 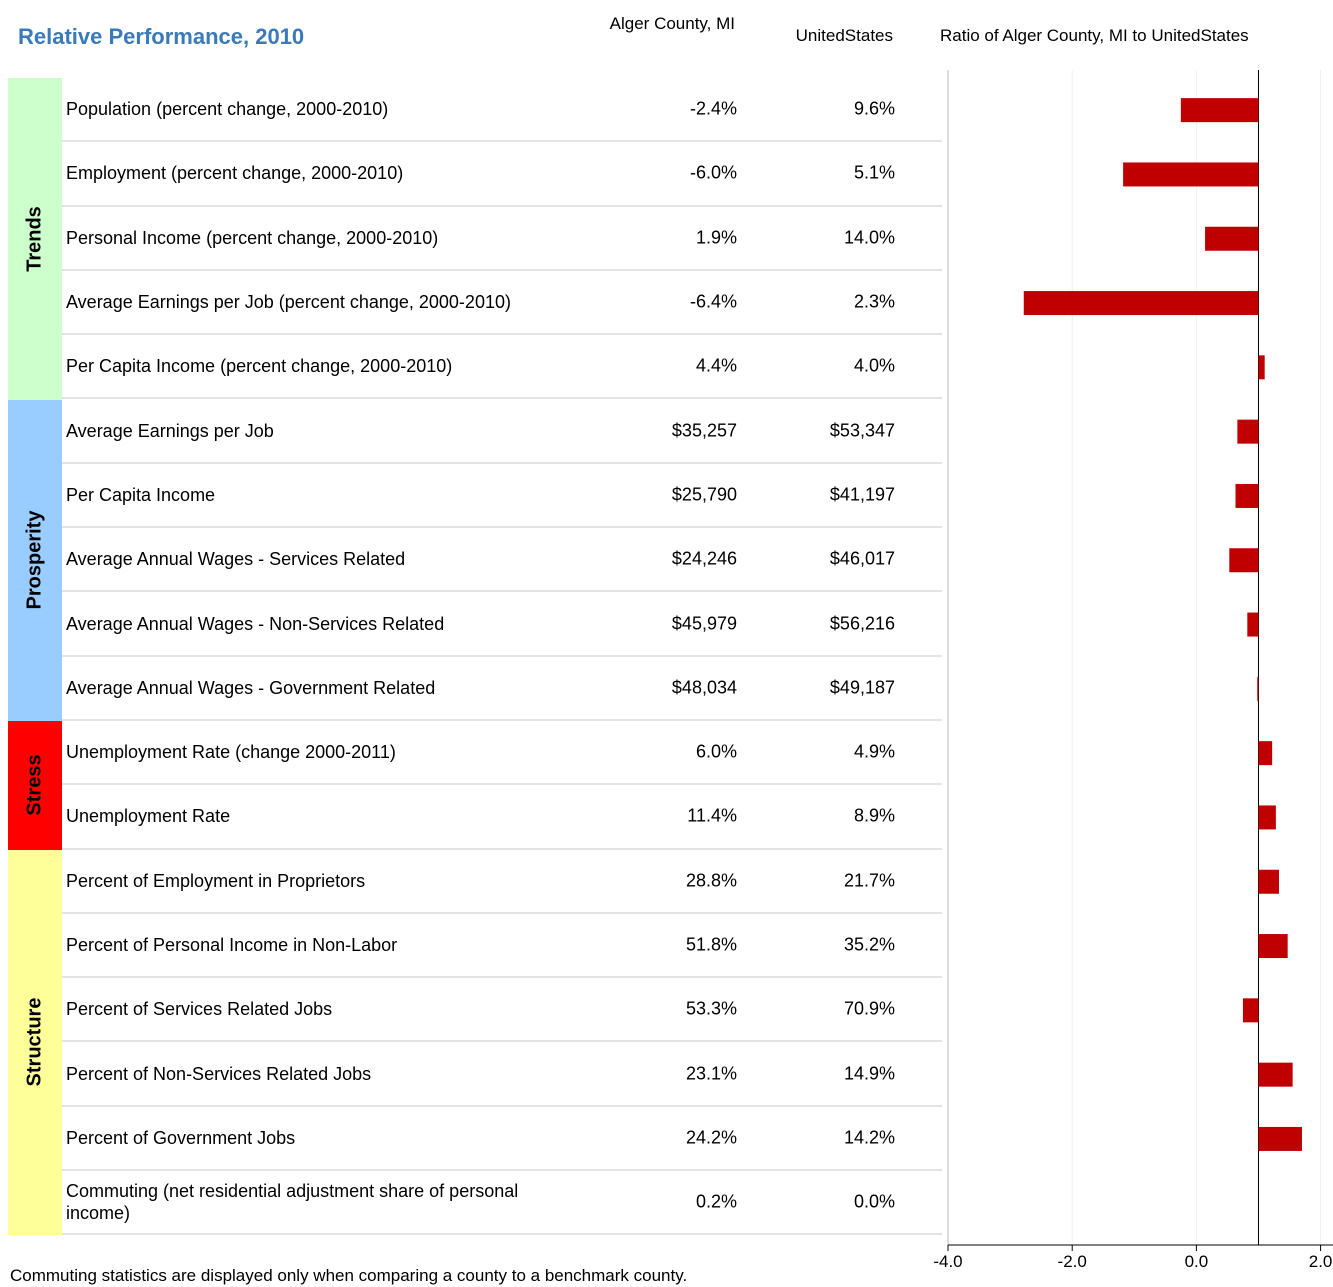 I want to click on us-value: $49,187, so click(x=862, y=687).